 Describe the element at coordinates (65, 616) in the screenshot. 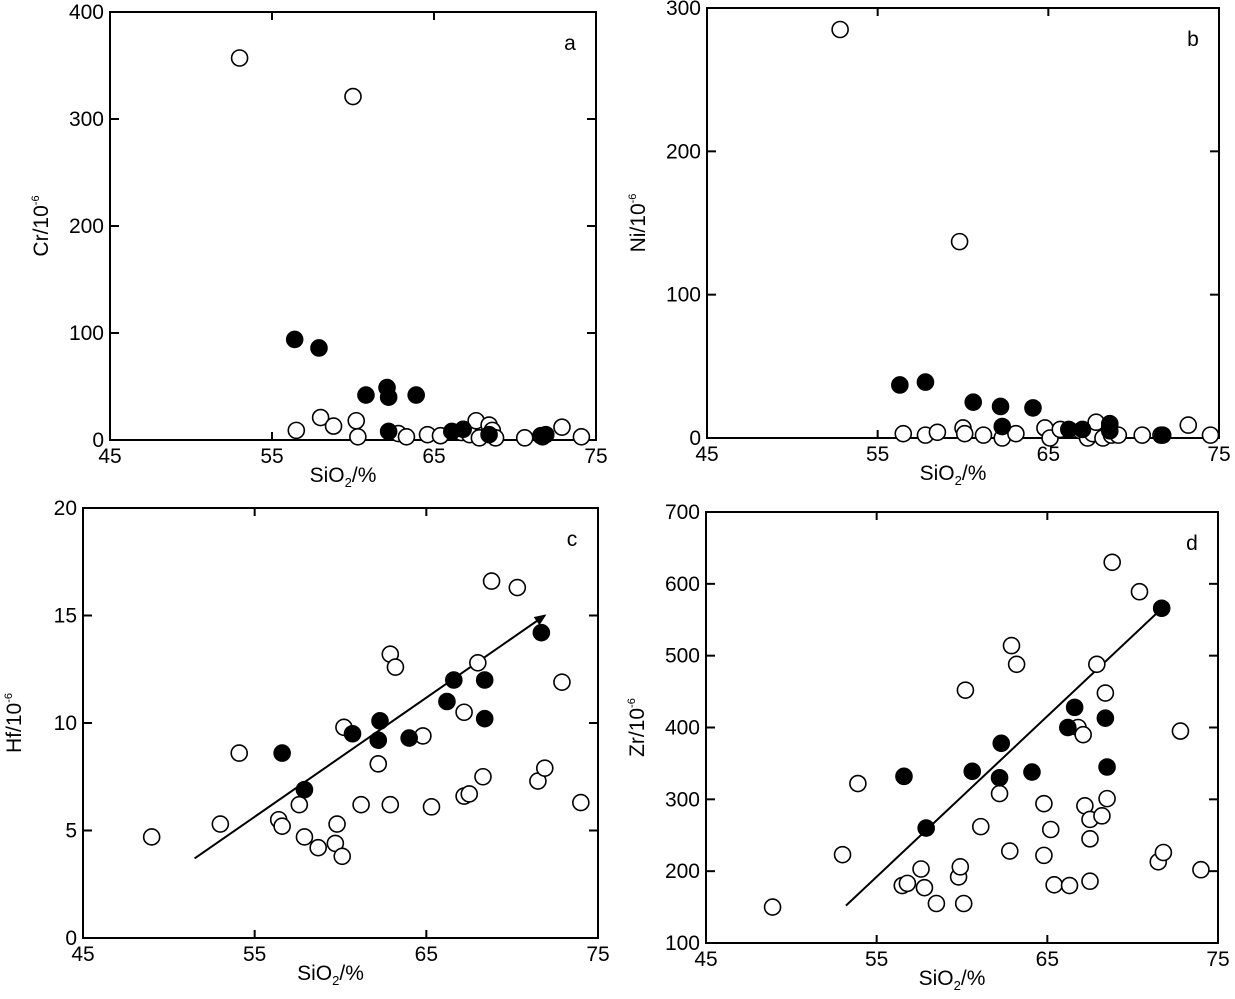

I see `y-tick-label: 15` at that location.